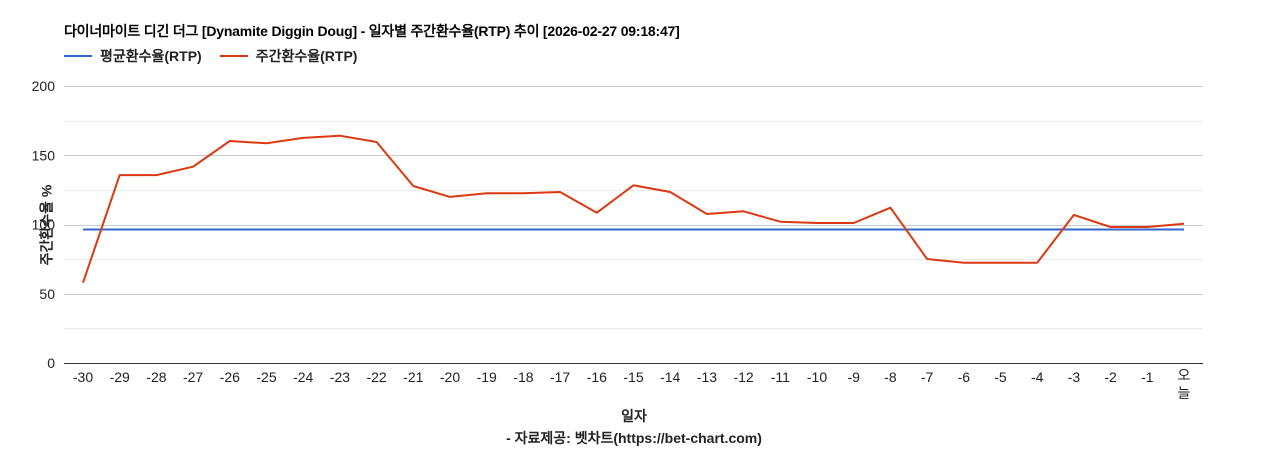 This screenshot has height=450, width=1268. What do you see at coordinates (487, 377) in the screenshot?
I see `x-tick-label: -19` at bounding box center [487, 377].